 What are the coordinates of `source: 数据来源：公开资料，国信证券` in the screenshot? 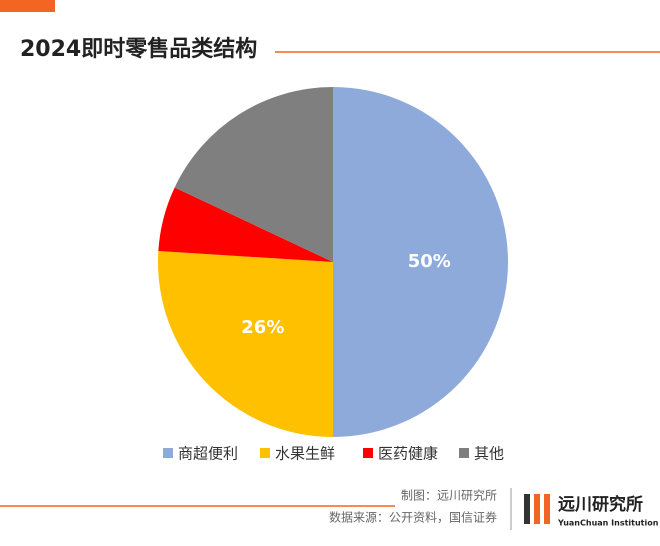 It's located at (413, 517).